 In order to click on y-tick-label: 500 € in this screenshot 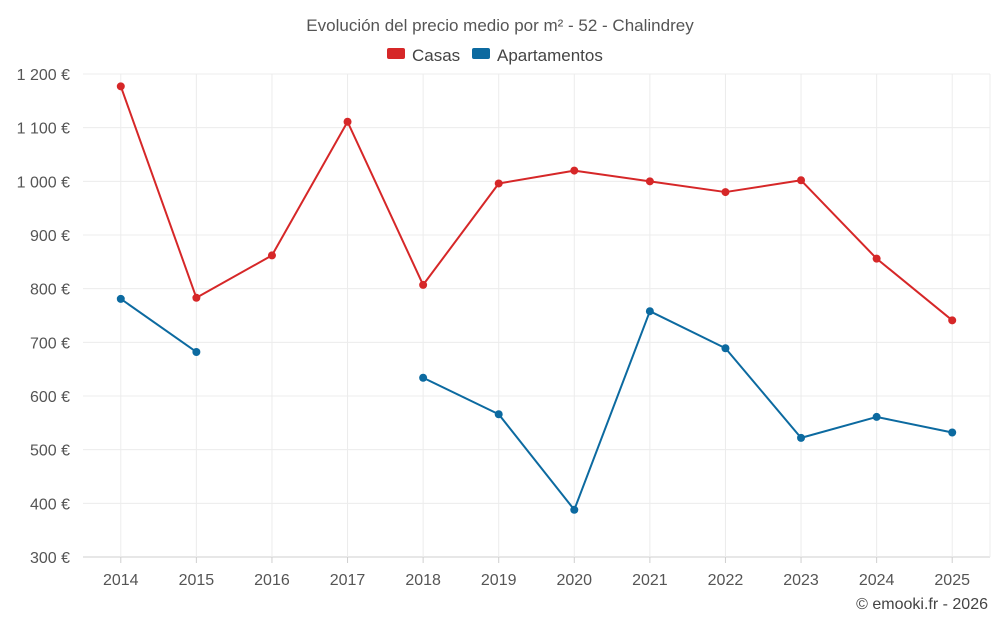, I will do `click(50, 451)`.